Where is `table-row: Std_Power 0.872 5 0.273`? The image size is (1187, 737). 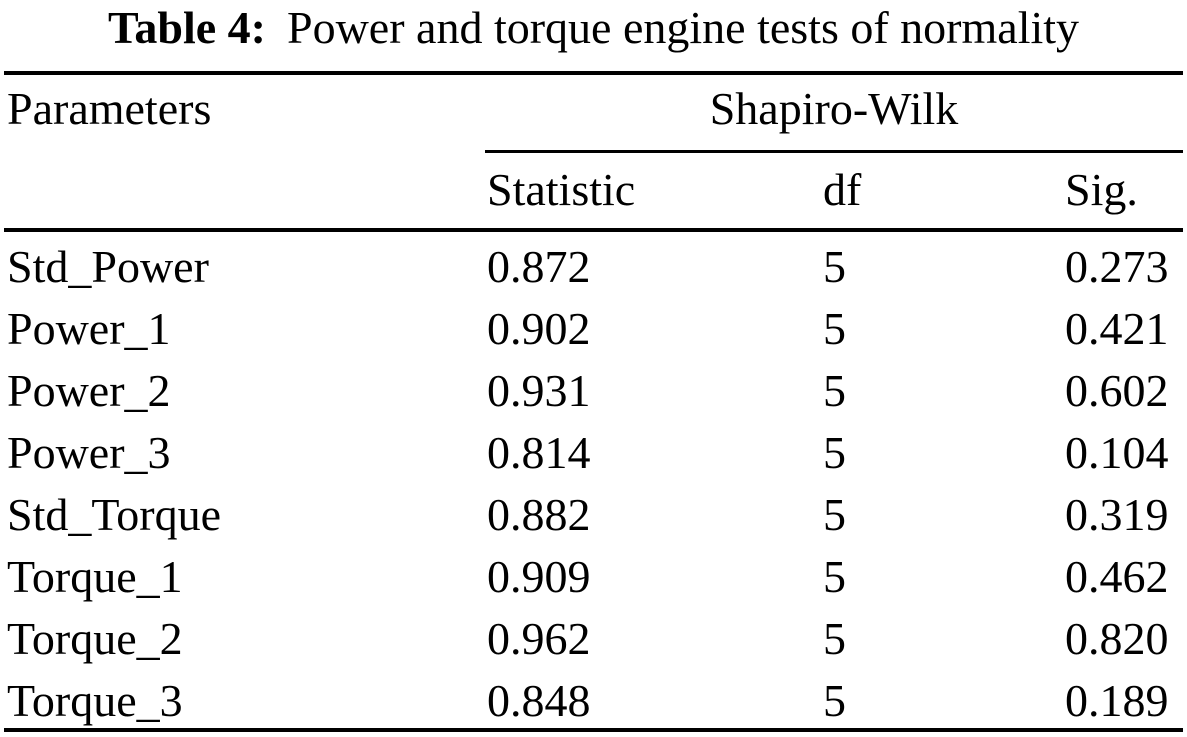 table-row: Std_Power 0.872 5 0.273 is located at coordinates (593, 263).